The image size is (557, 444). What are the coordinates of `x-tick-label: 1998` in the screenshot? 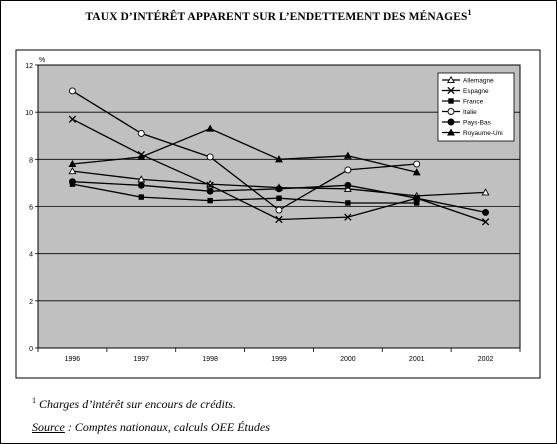 It's located at (210, 359).